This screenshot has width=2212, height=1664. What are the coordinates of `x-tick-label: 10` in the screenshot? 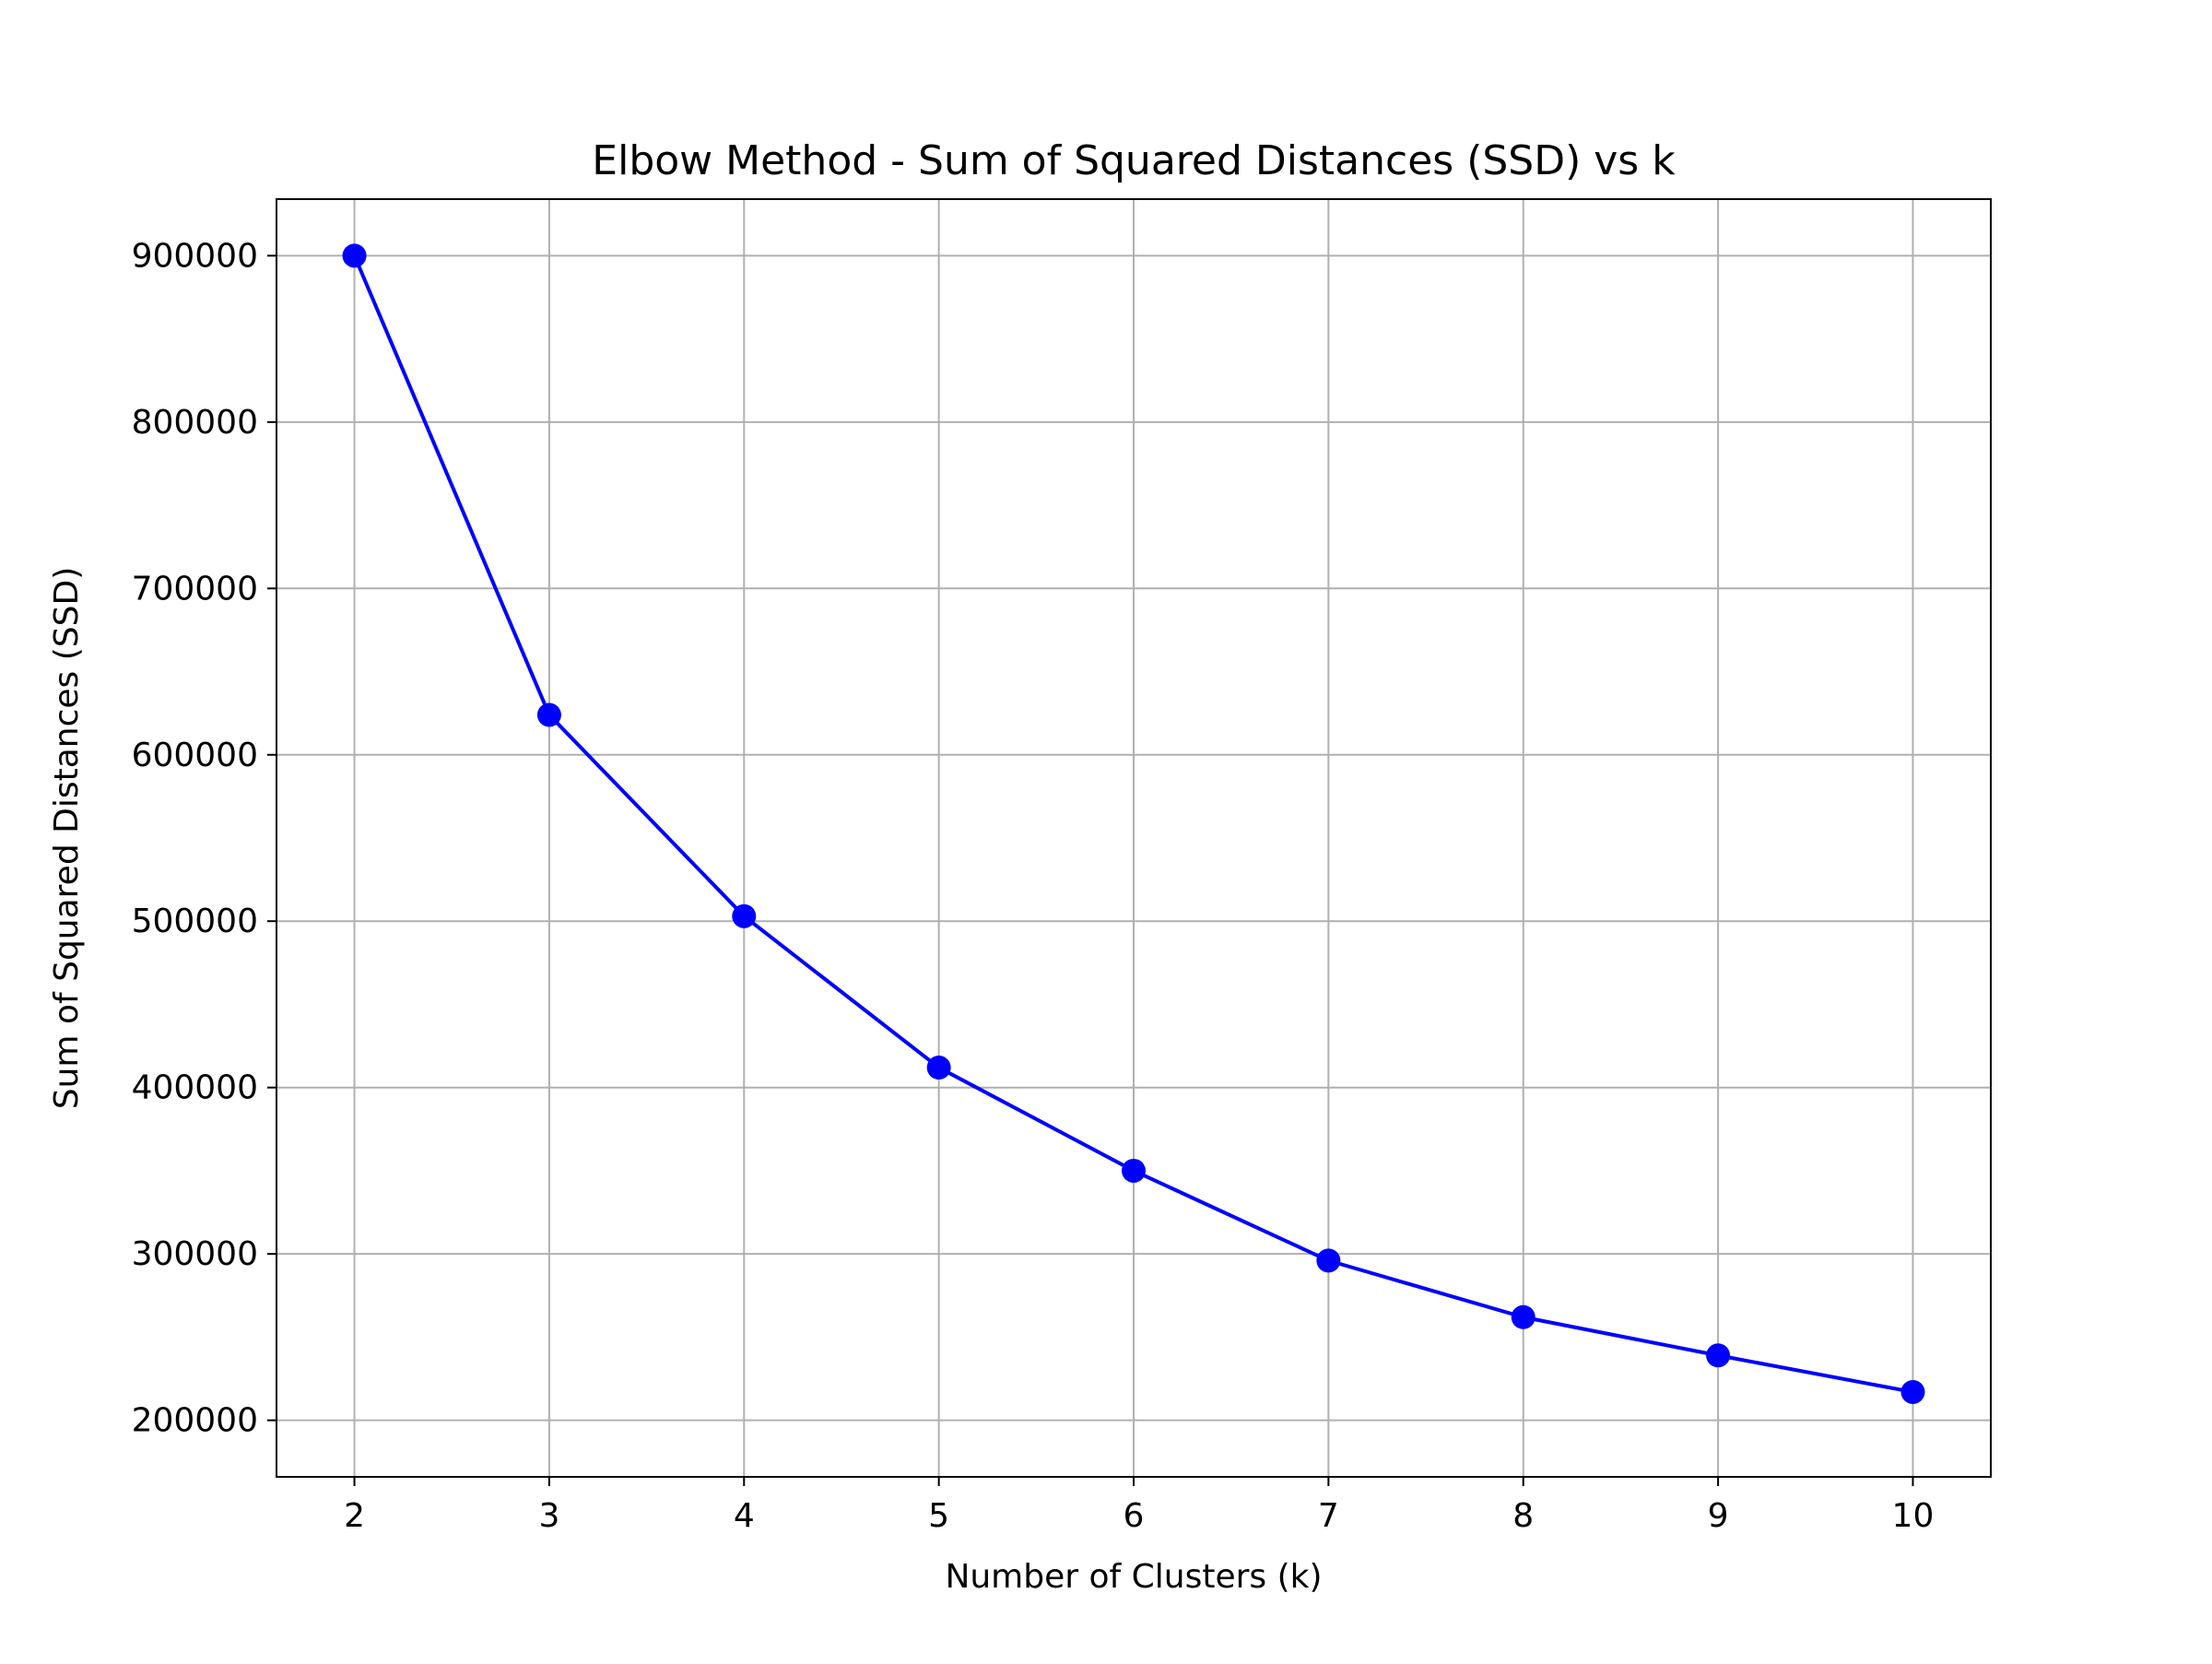 It's located at (1913, 1516).